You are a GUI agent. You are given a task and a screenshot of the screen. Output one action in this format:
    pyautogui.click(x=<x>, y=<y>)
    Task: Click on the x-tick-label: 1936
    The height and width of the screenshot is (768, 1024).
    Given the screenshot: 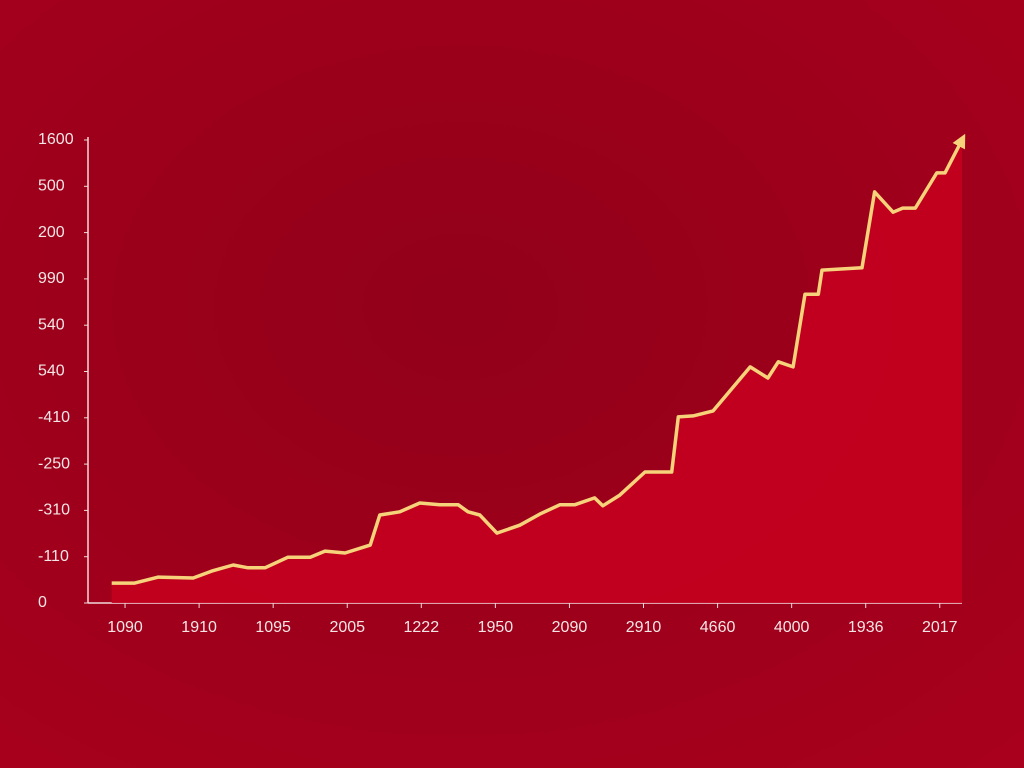 What is the action you would take?
    pyautogui.click(x=866, y=627)
    